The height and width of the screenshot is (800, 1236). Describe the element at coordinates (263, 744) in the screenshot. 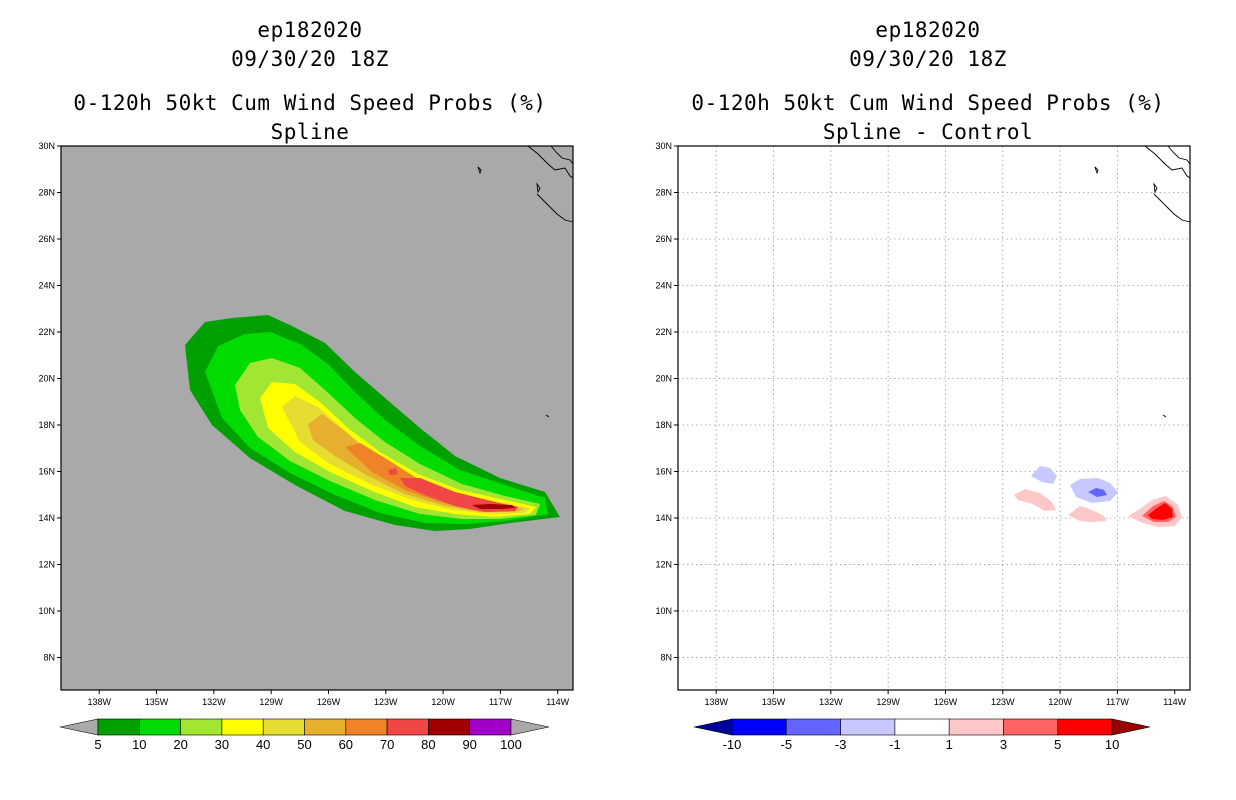

I see `left-colorbar-label: 40` at that location.